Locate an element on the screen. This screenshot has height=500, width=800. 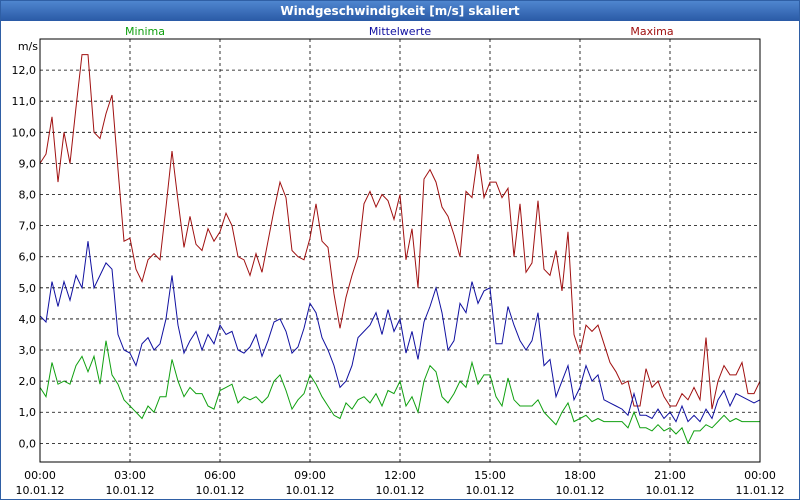
x-tick-time: 21:00 is located at coordinates (670, 475).